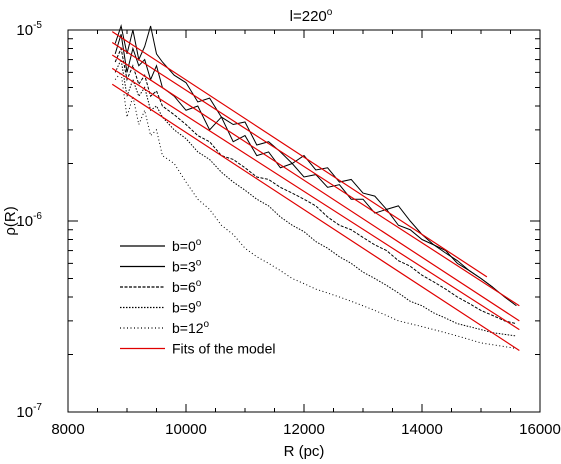  I want to click on x-tick-label: 10000, so click(186, 429).